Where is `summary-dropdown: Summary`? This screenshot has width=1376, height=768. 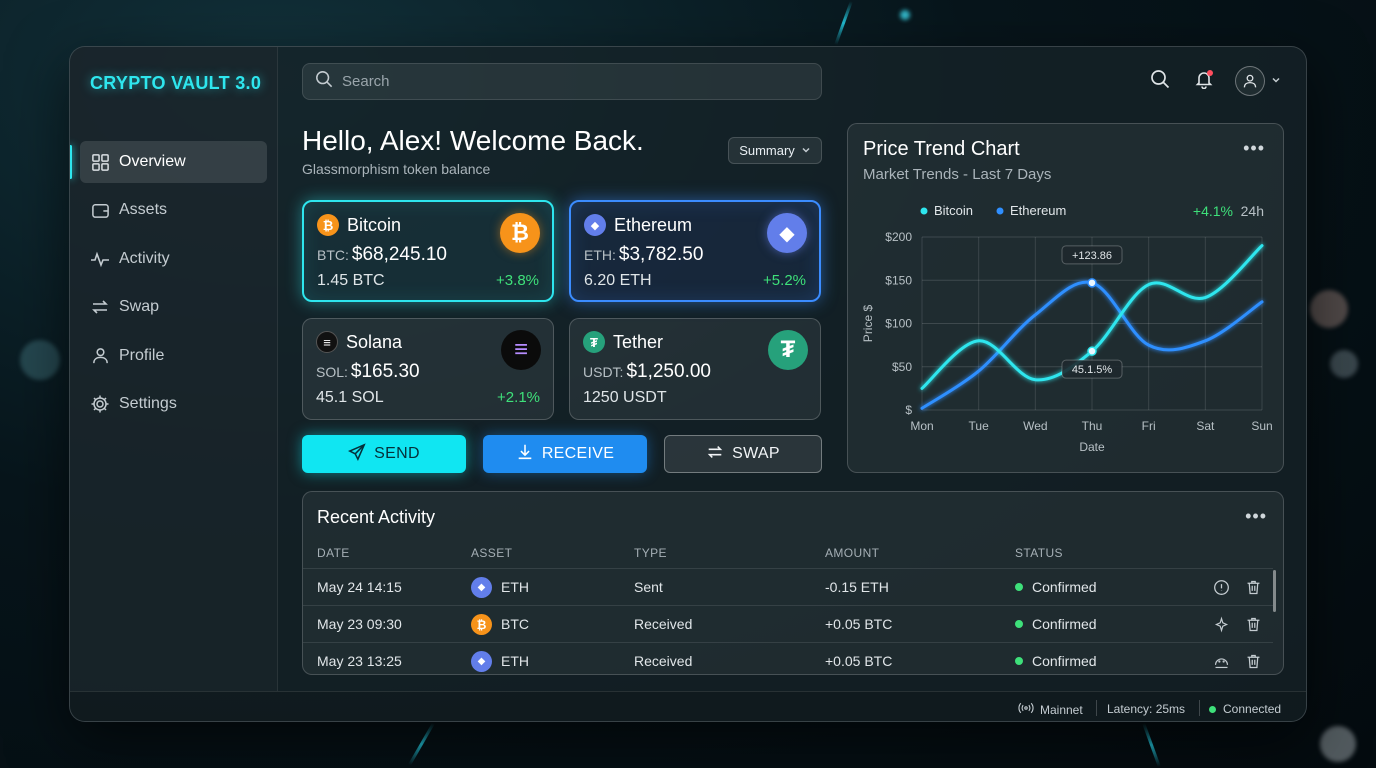
summary-dropdown: Summary is located at coordinates (775, 150).